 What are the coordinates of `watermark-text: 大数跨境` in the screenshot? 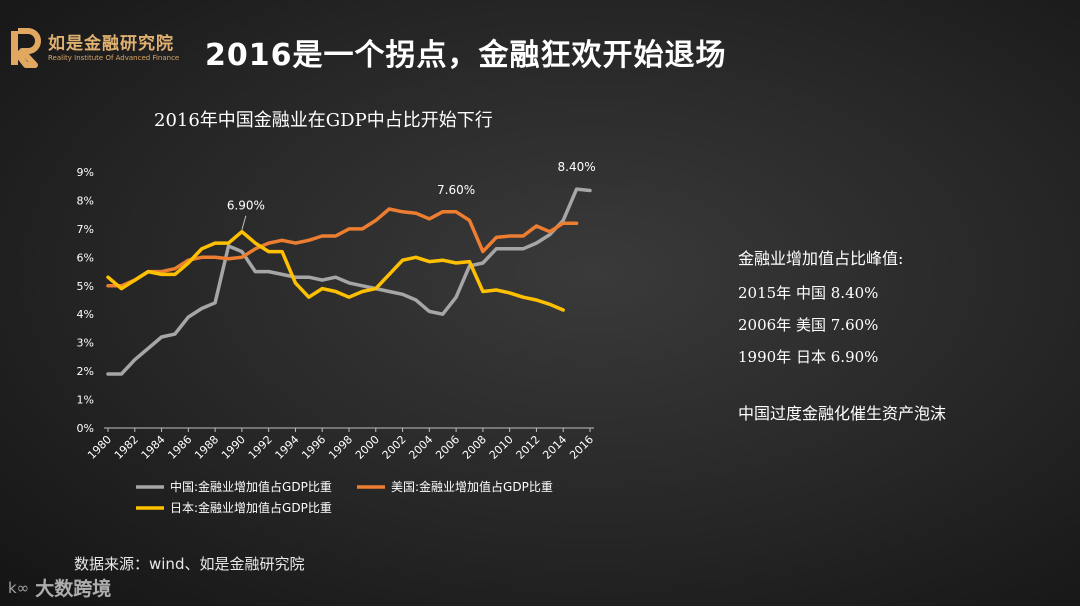 It's located at (73, 589).